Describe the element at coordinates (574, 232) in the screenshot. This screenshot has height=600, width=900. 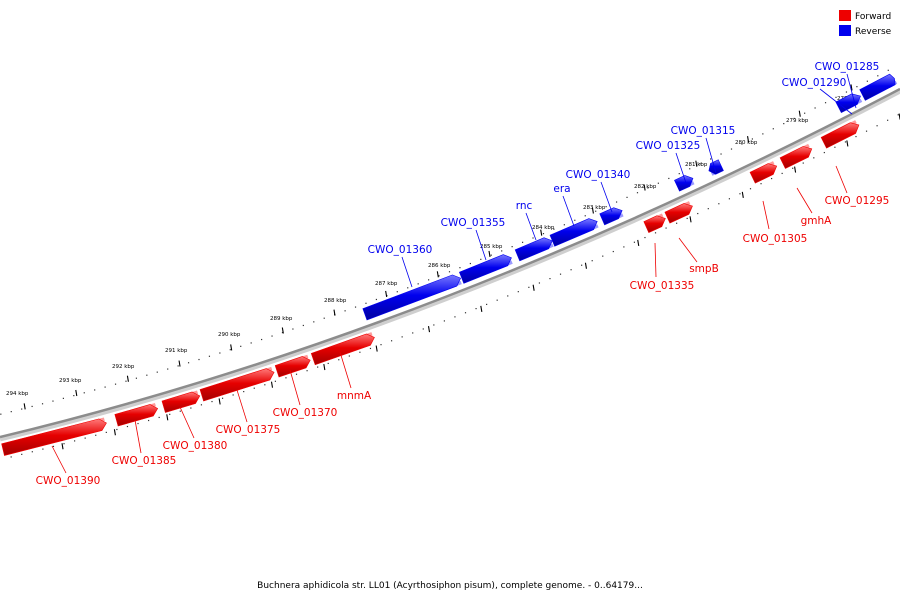
I see `gene-era` at that location.